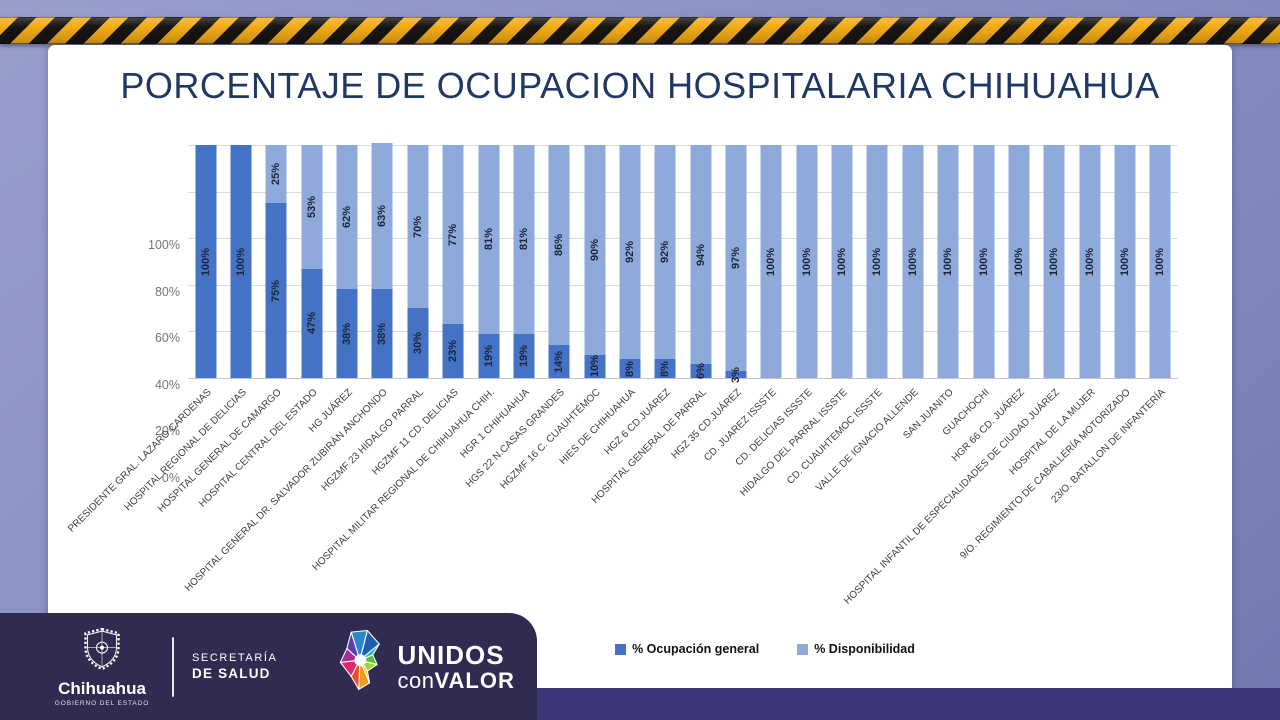  What do you see at coordinates (346, 261) in the screenshot?
I see `bar-group: 38% 62%` at bounding box center [346, 261].